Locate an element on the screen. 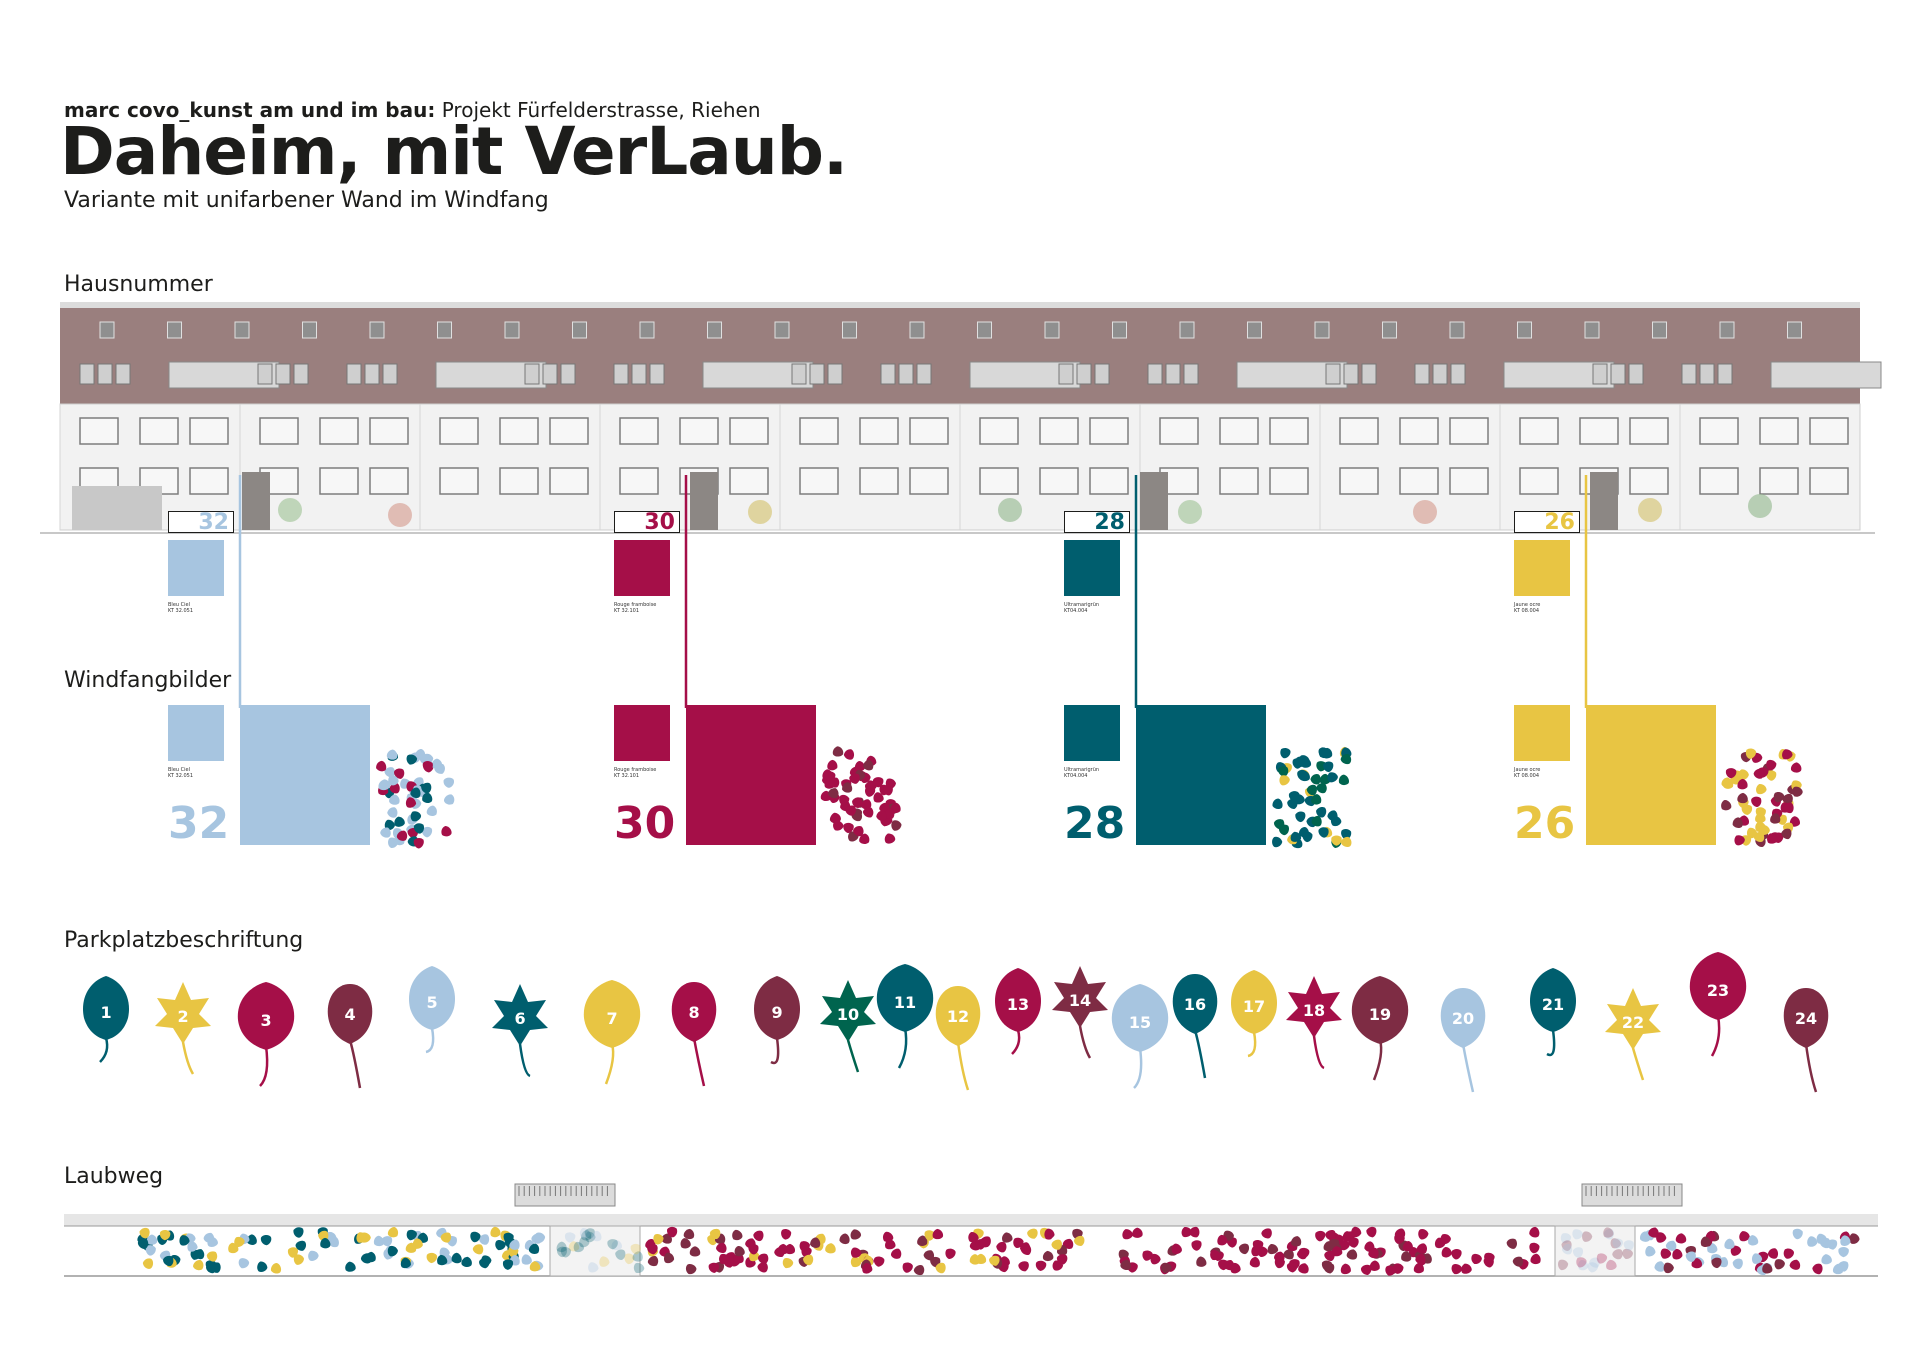  leaf-number: 20 is located at coordinates (1463, 1018).